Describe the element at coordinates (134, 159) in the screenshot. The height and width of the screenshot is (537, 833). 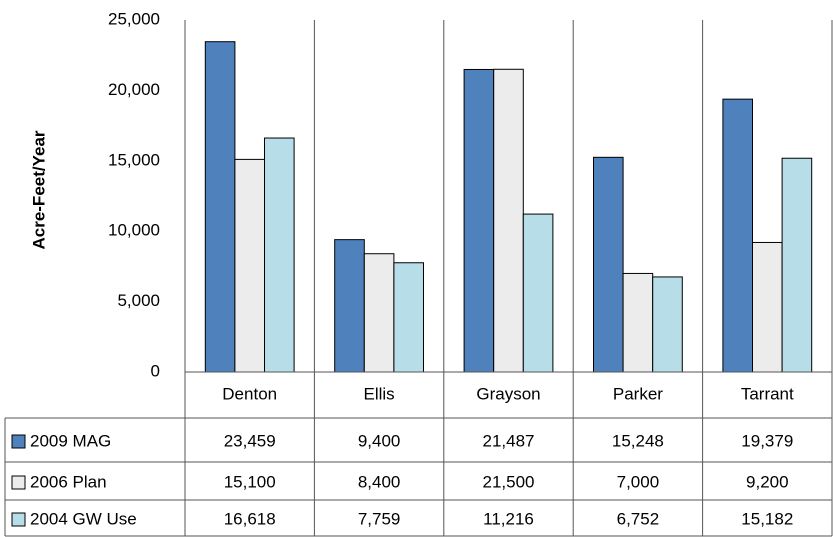
I see `y-tick-label: 15,000` at that location.